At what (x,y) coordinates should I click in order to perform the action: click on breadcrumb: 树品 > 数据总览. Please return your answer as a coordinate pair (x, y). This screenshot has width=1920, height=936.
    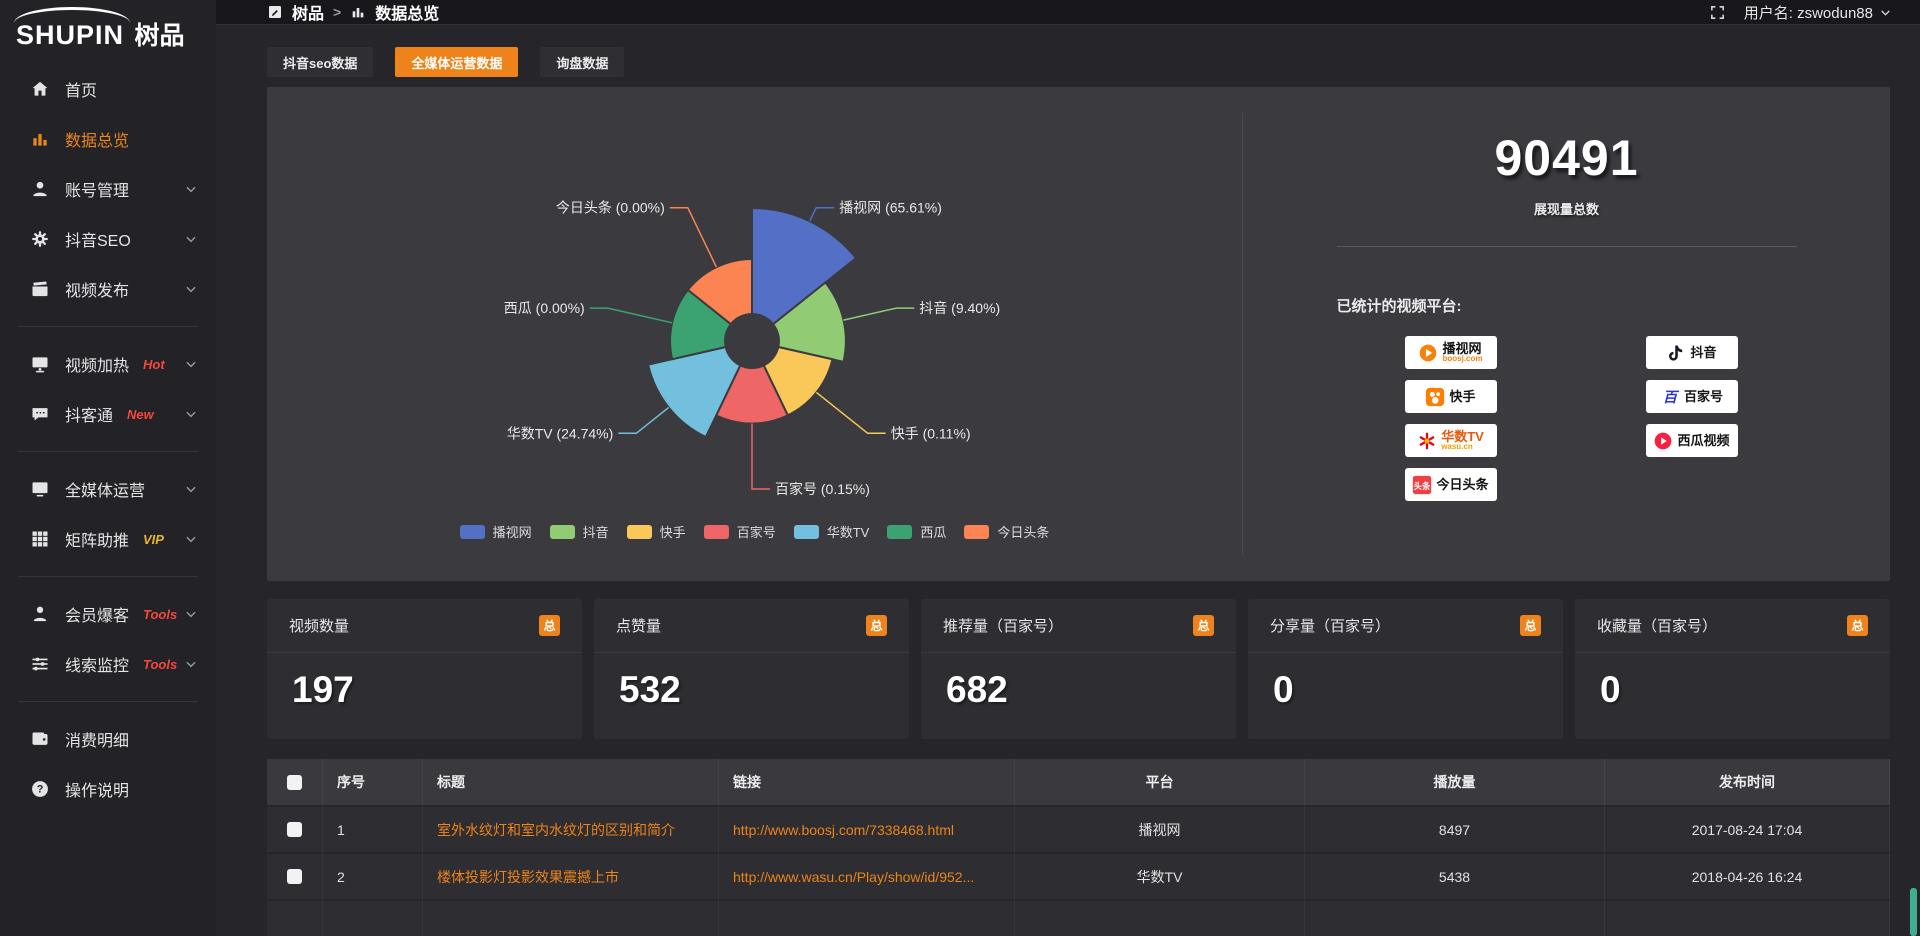
    Looking at the image, I should click on (353, 12).